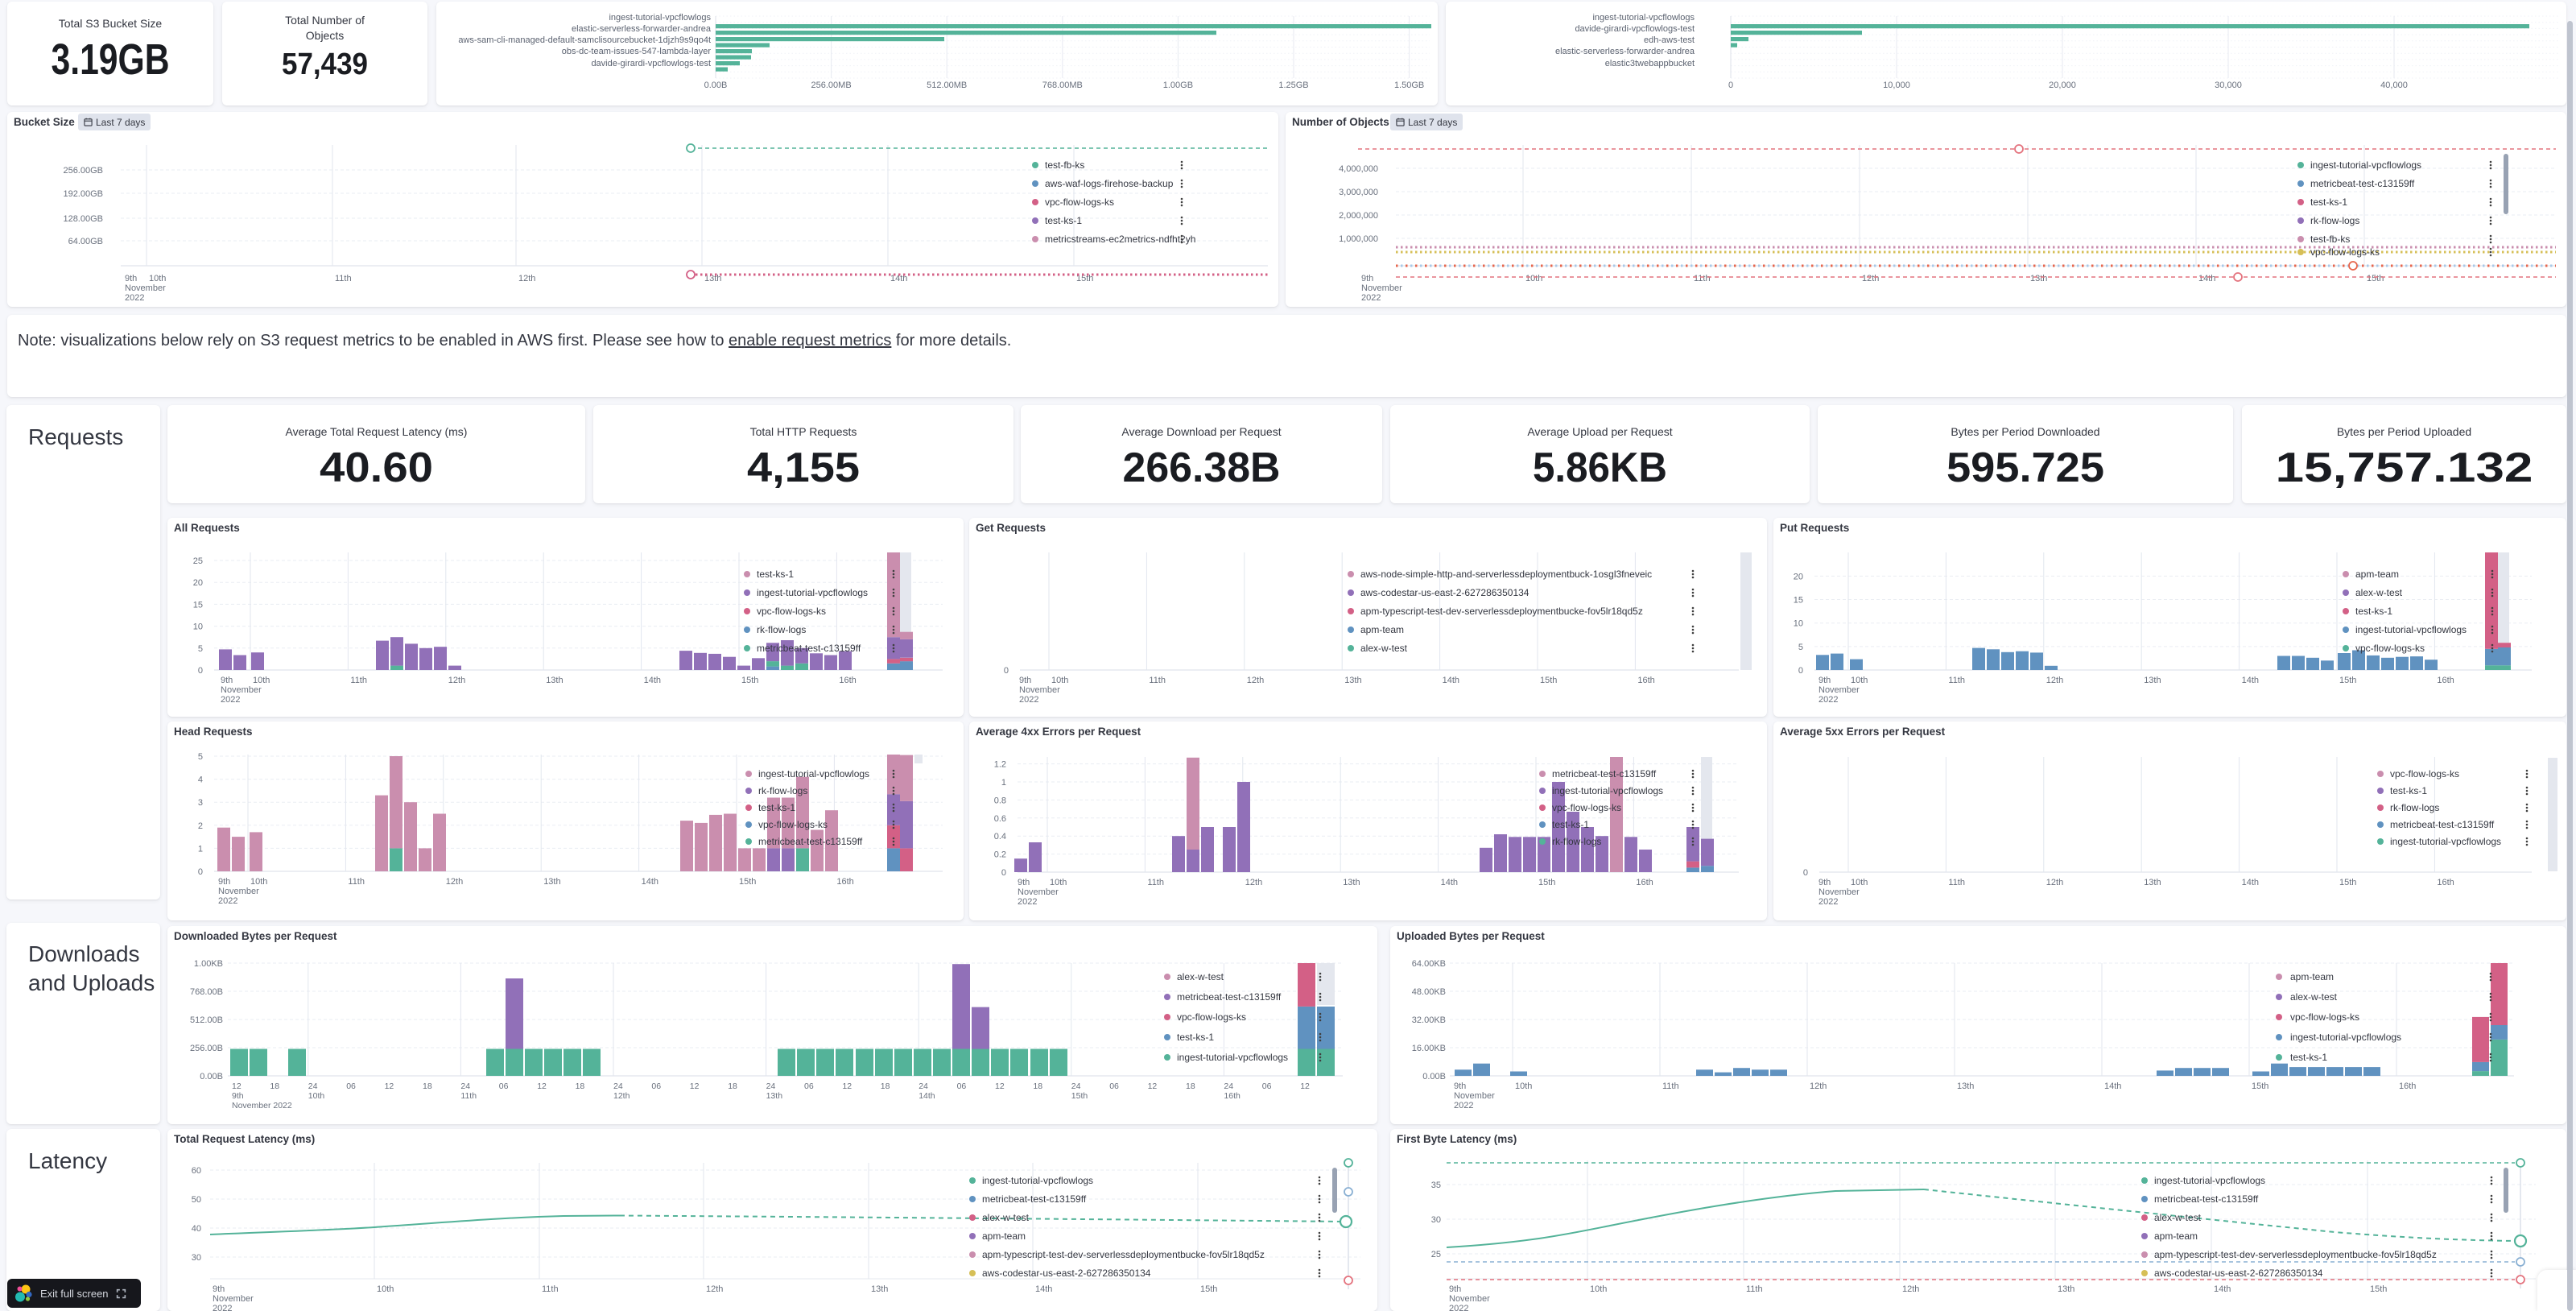  I want to click on svg-text: 4,155, so click(803, 468).